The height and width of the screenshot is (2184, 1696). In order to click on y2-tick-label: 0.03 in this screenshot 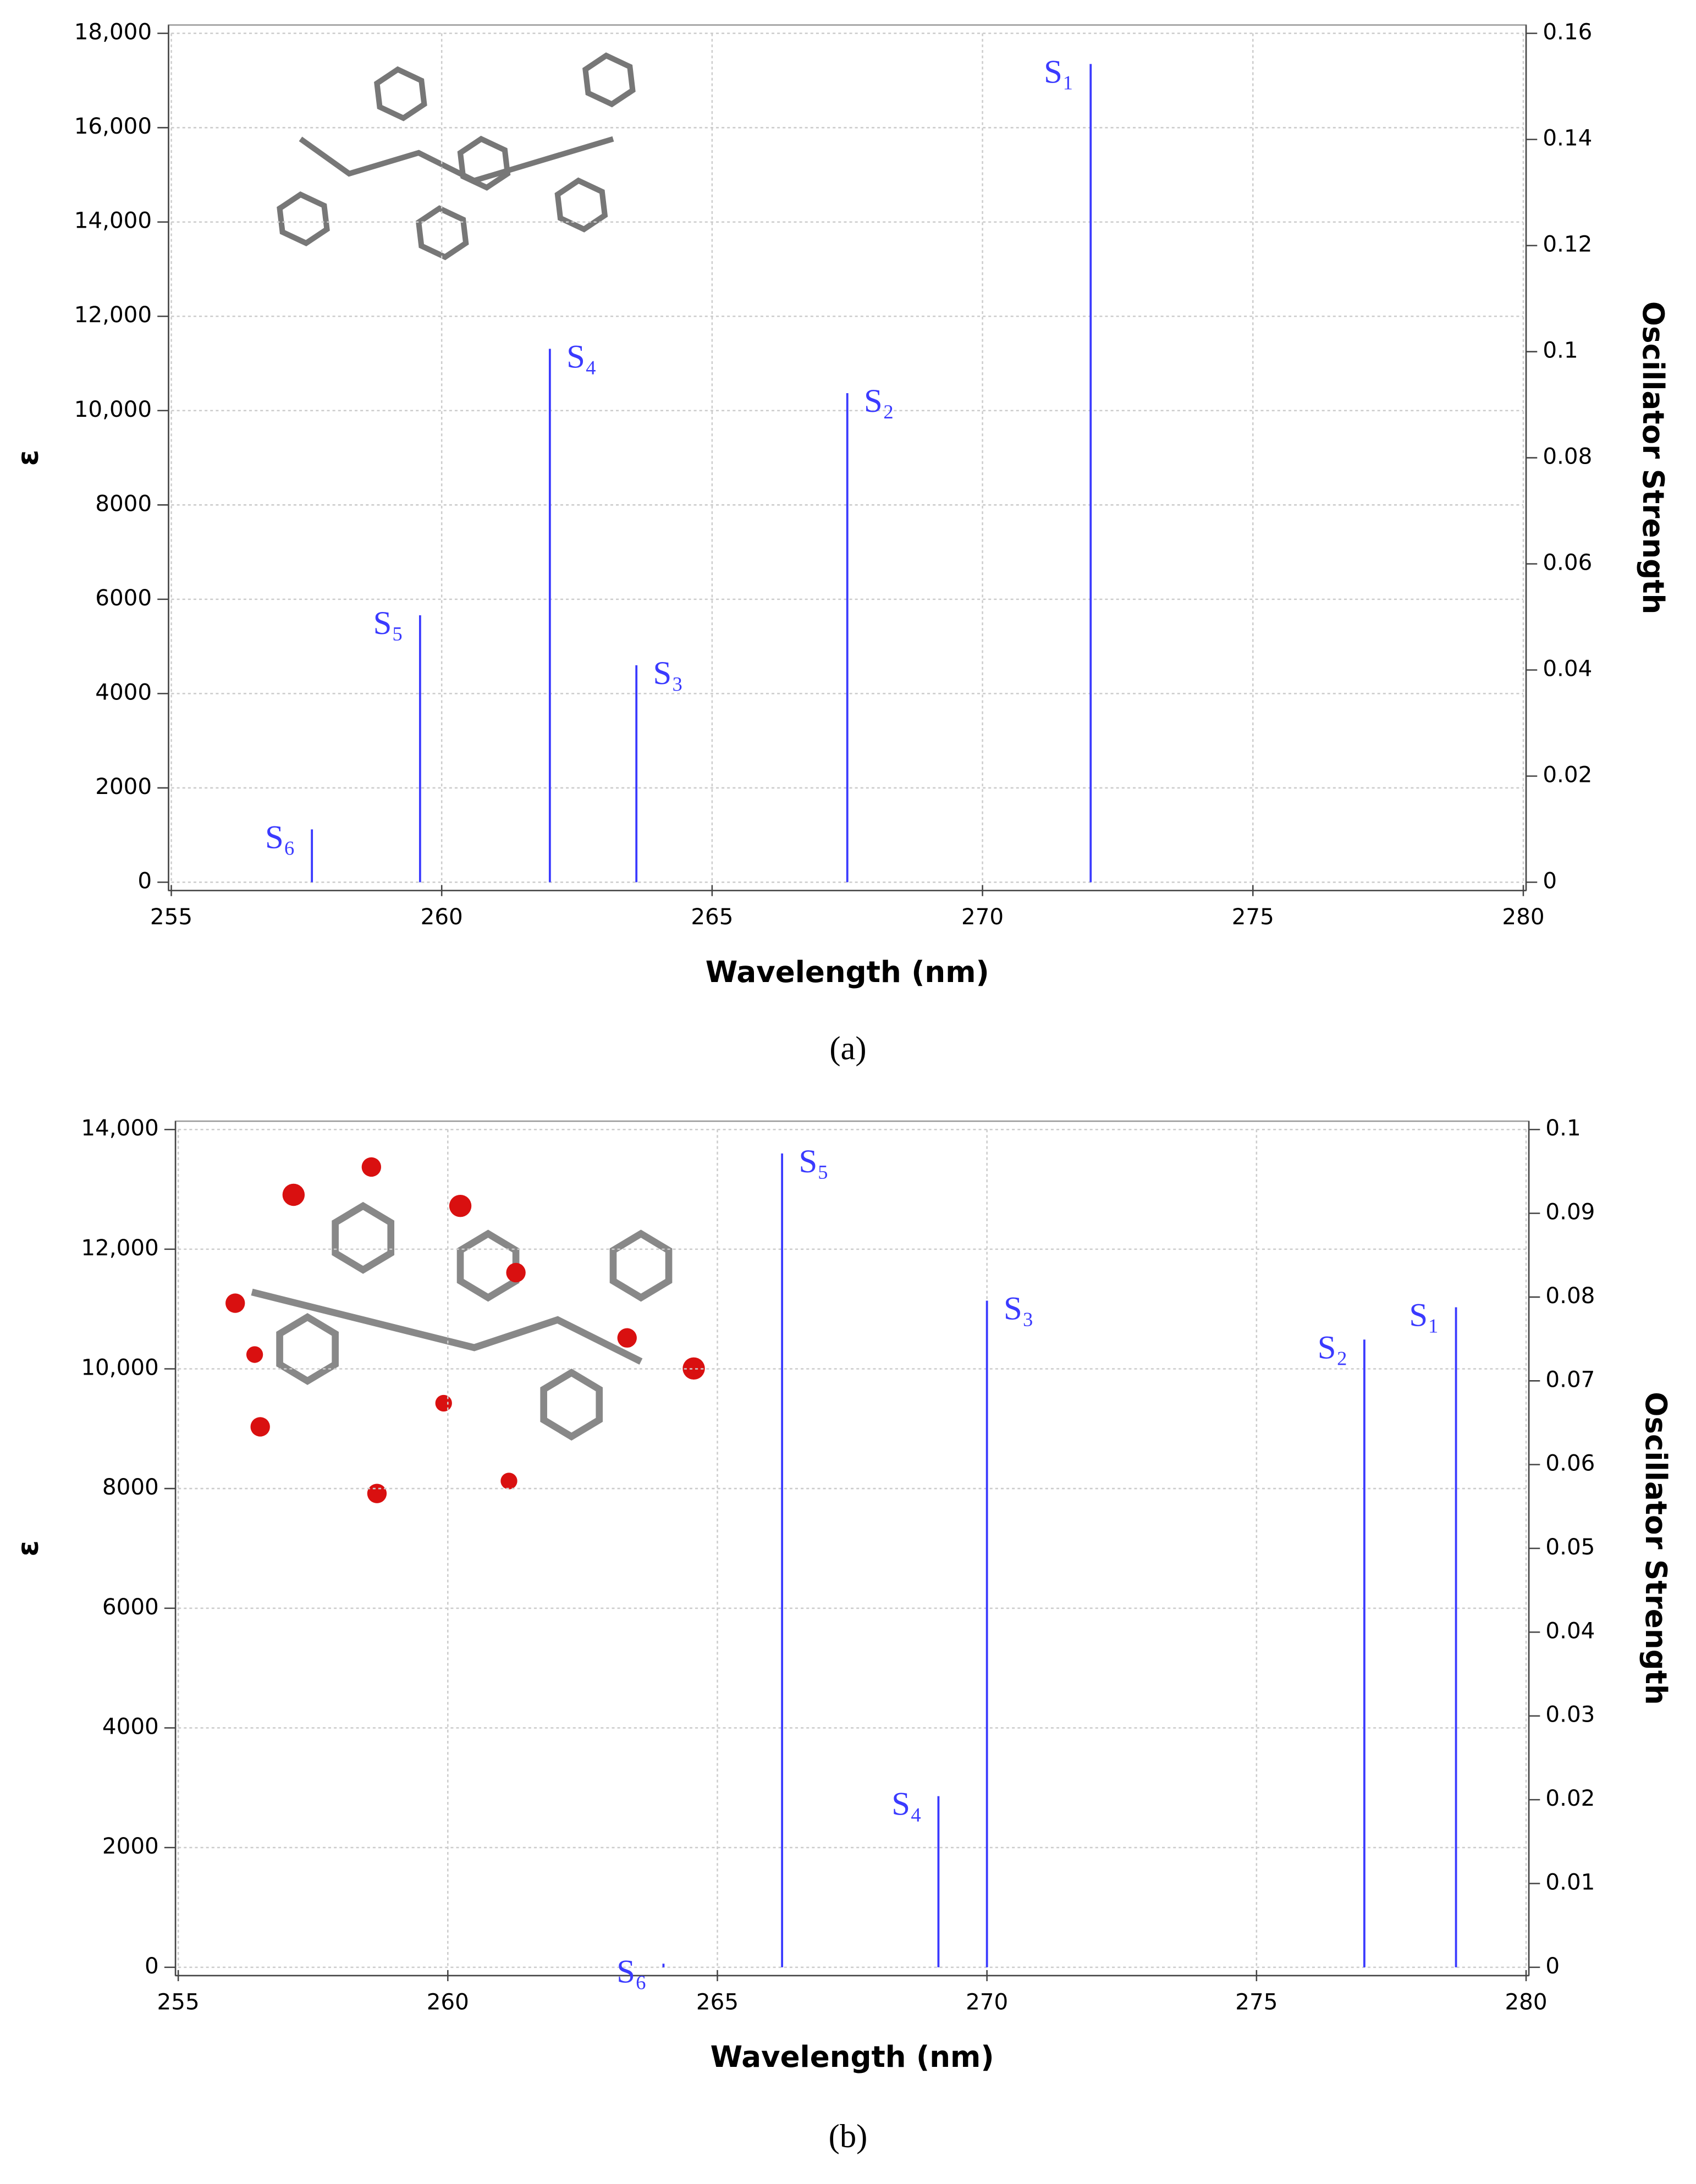, I will do `click(1570, 1714)`.